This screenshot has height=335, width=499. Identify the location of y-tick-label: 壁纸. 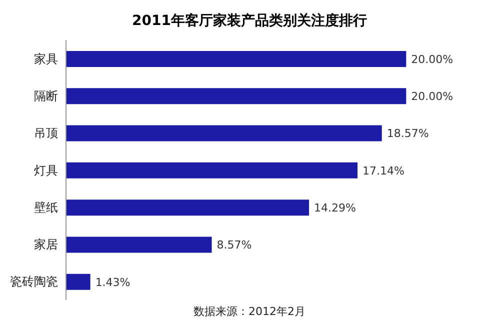
(46, 207).